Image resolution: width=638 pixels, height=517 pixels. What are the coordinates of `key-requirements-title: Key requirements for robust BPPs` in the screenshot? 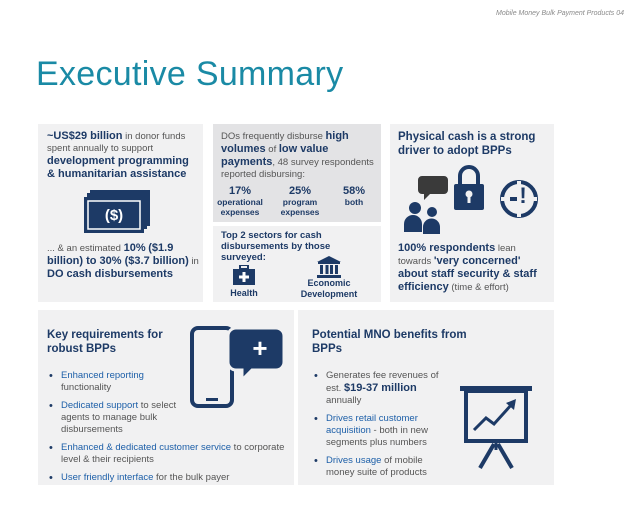 It's located at (105, 342).